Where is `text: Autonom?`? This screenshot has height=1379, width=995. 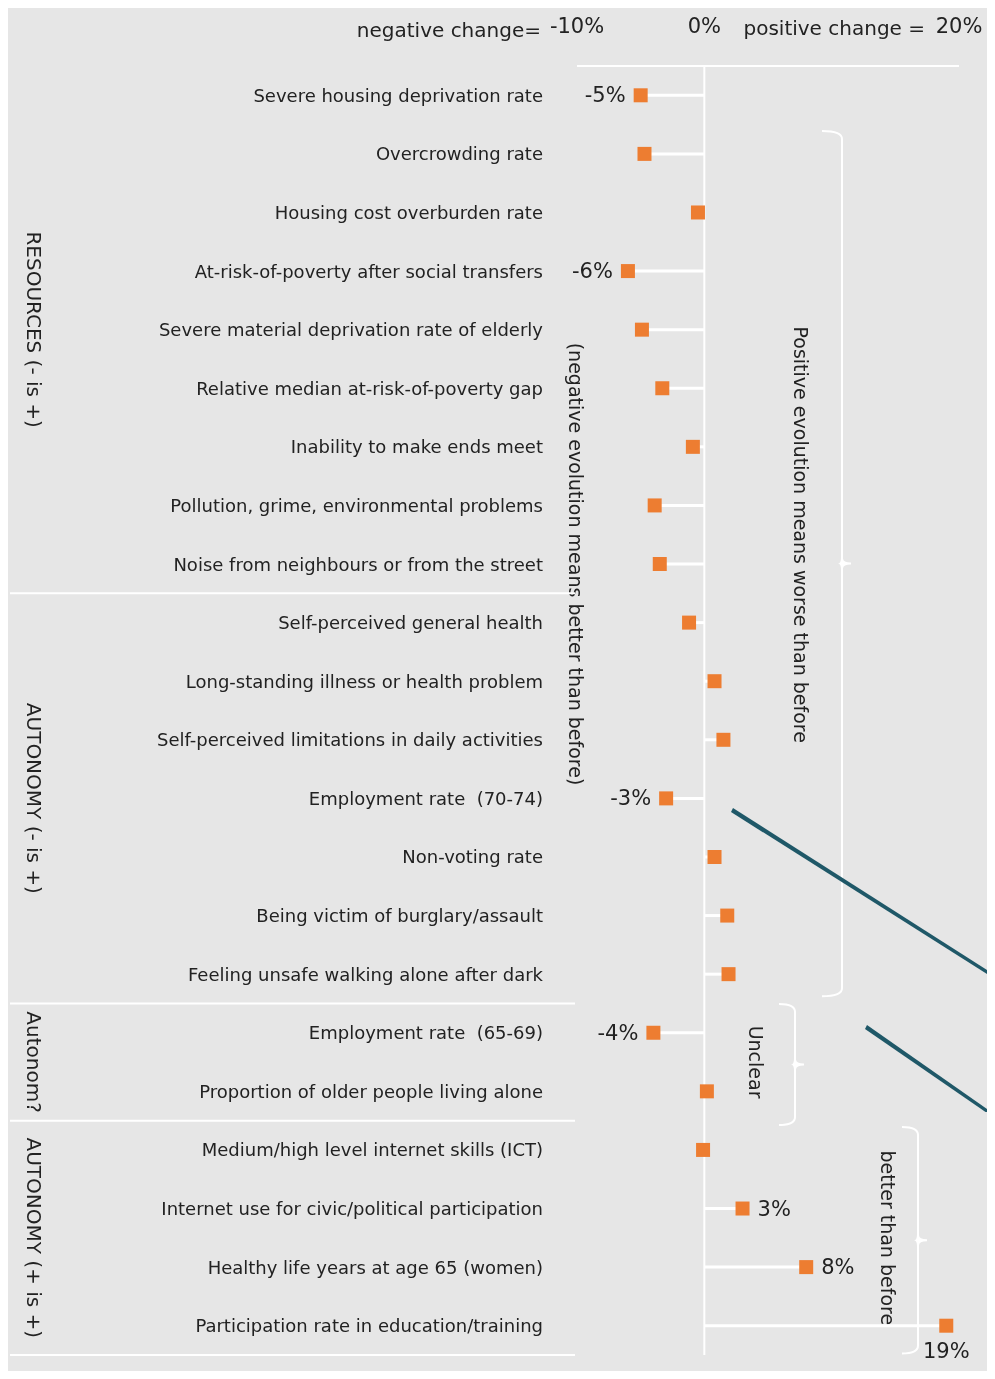
text: Autonom? is located at coordinates (34, 1062).